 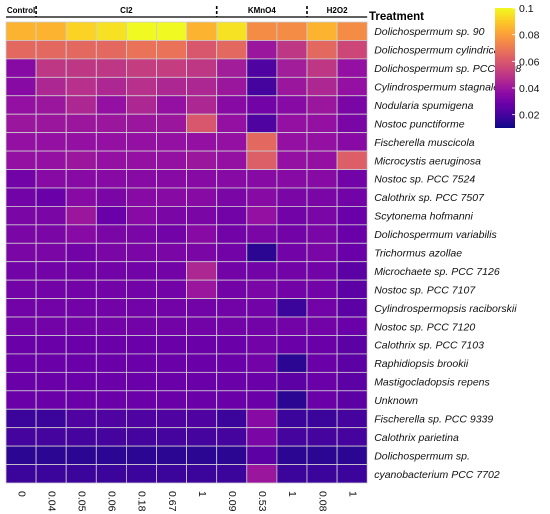 What do you see at coordinates (445, 309) in the screenshot?
I see `row-label: Cylindrospermopsis raciborskii` at bounding box center [445, 309].